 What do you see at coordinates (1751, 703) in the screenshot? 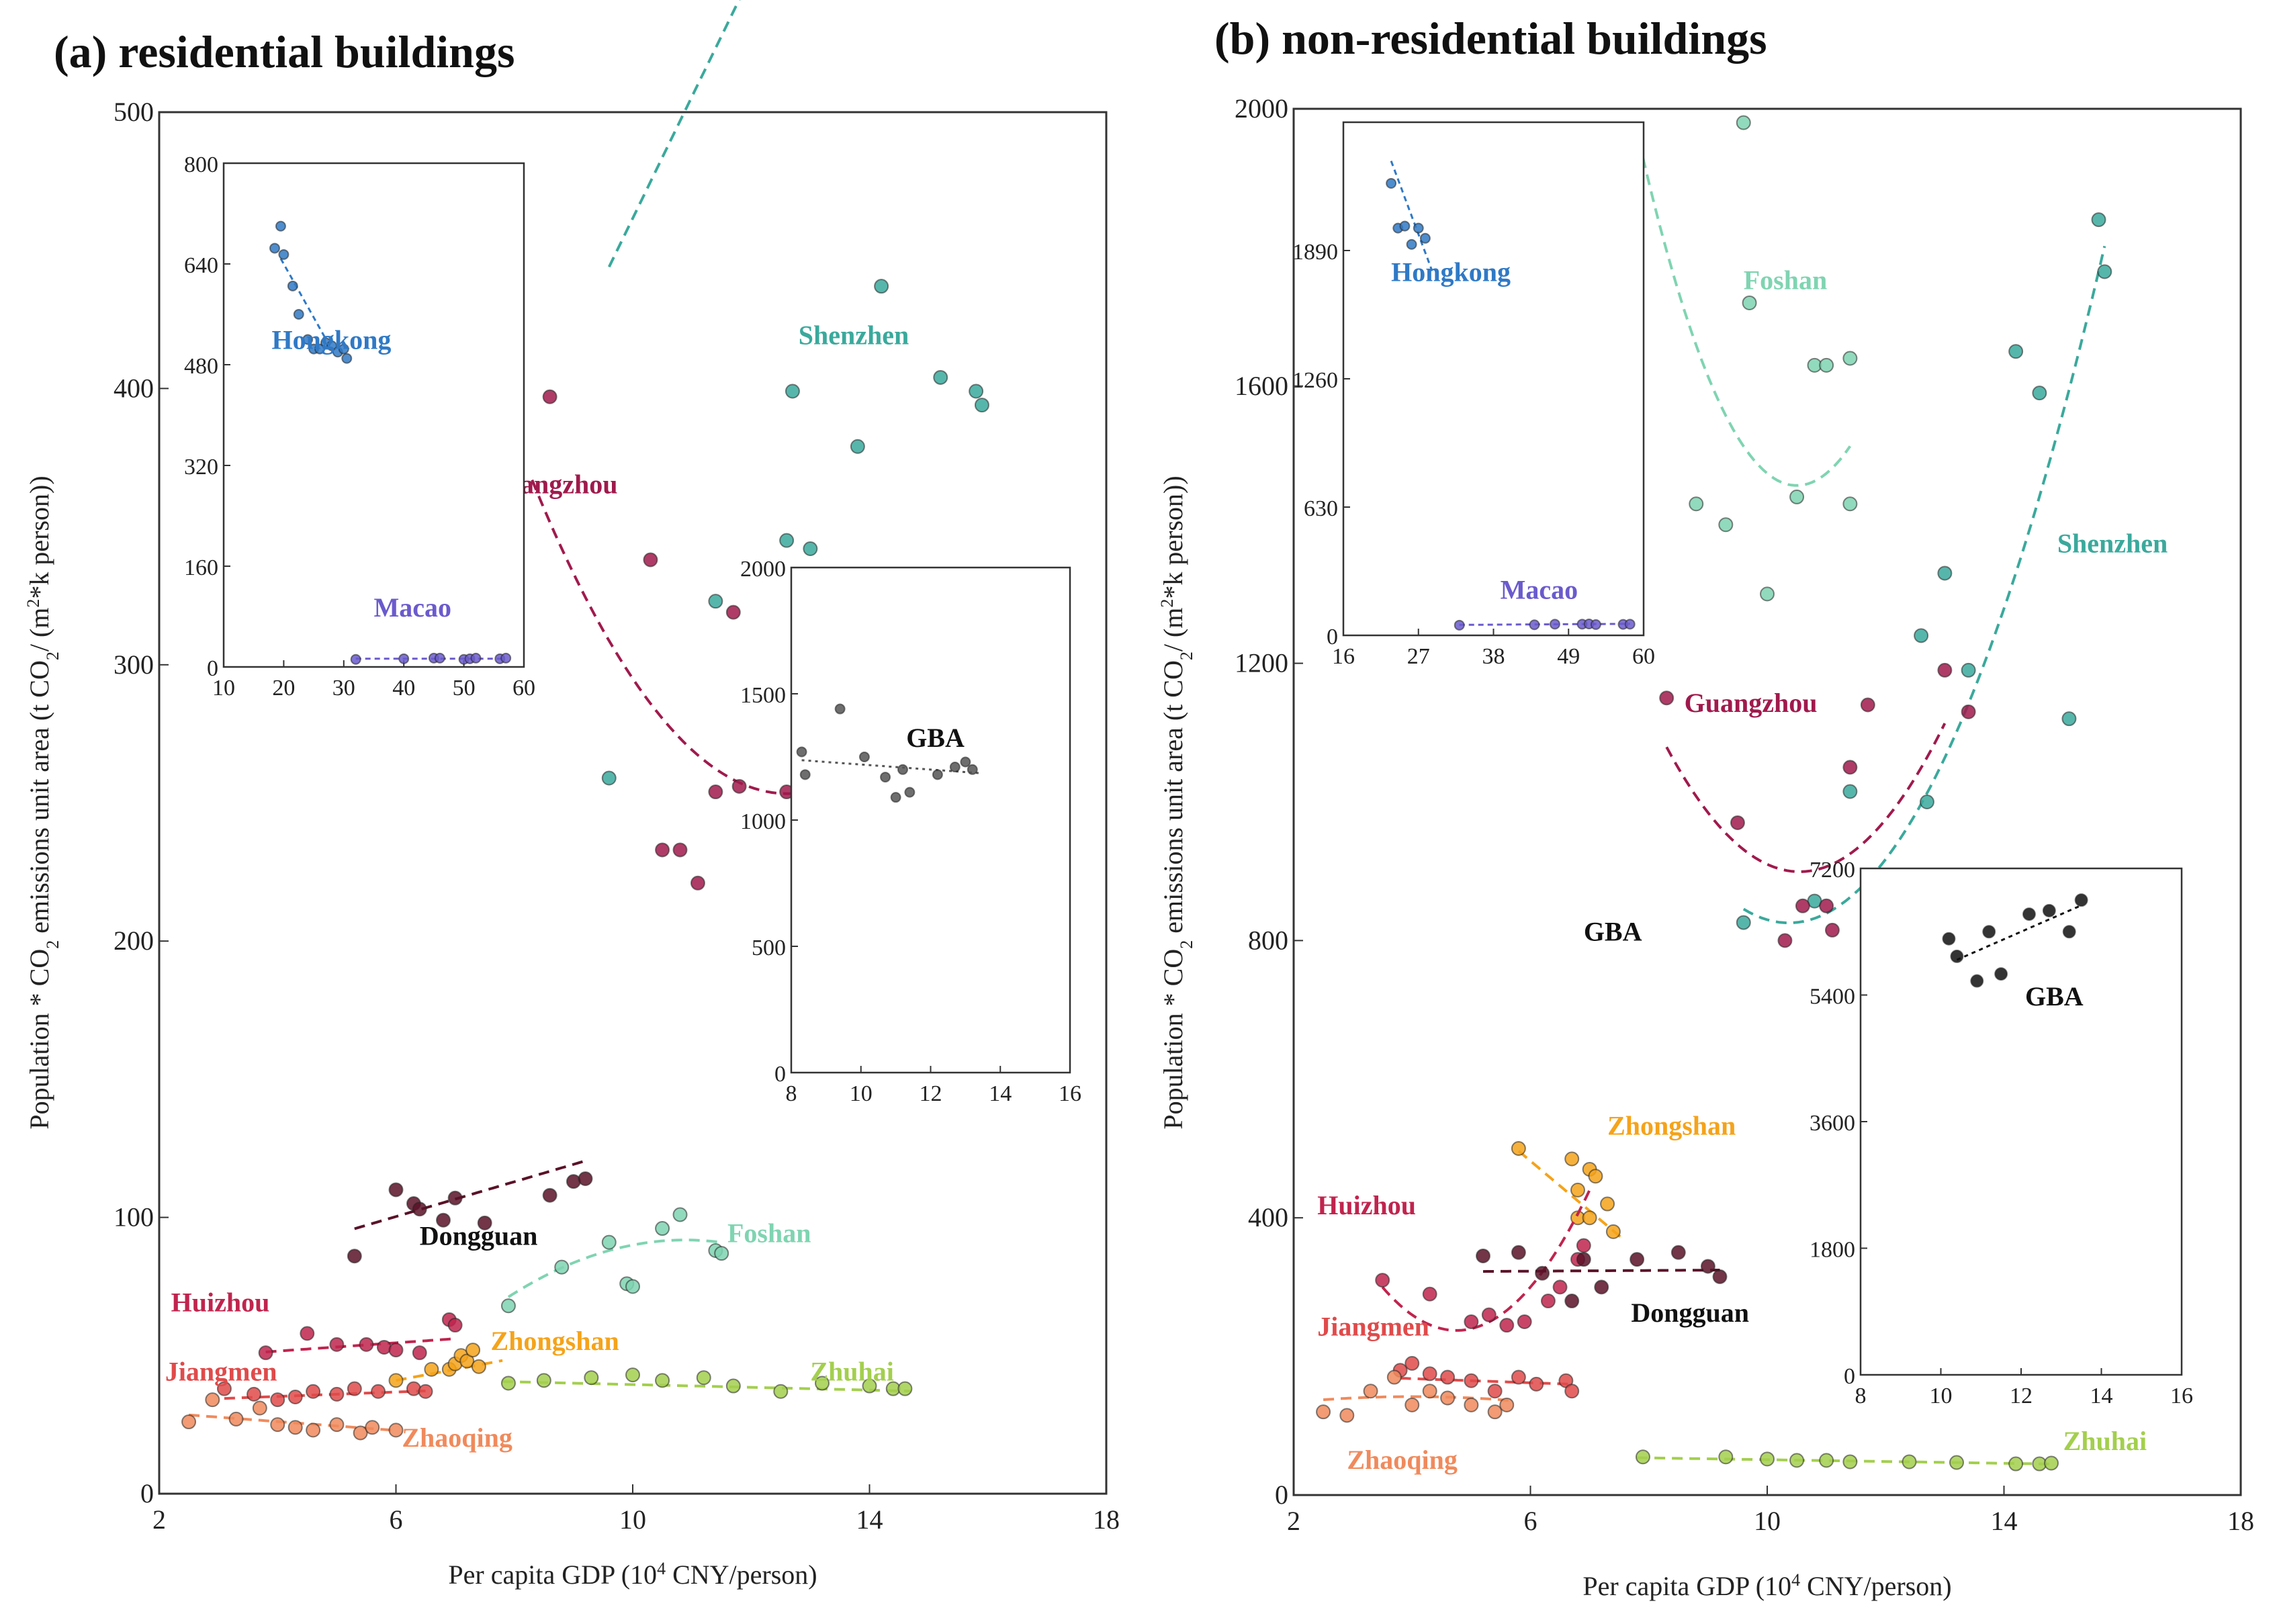
I see `panel-b-guangzhou-label: Guangzhou` at bounding box center [1751, 703].